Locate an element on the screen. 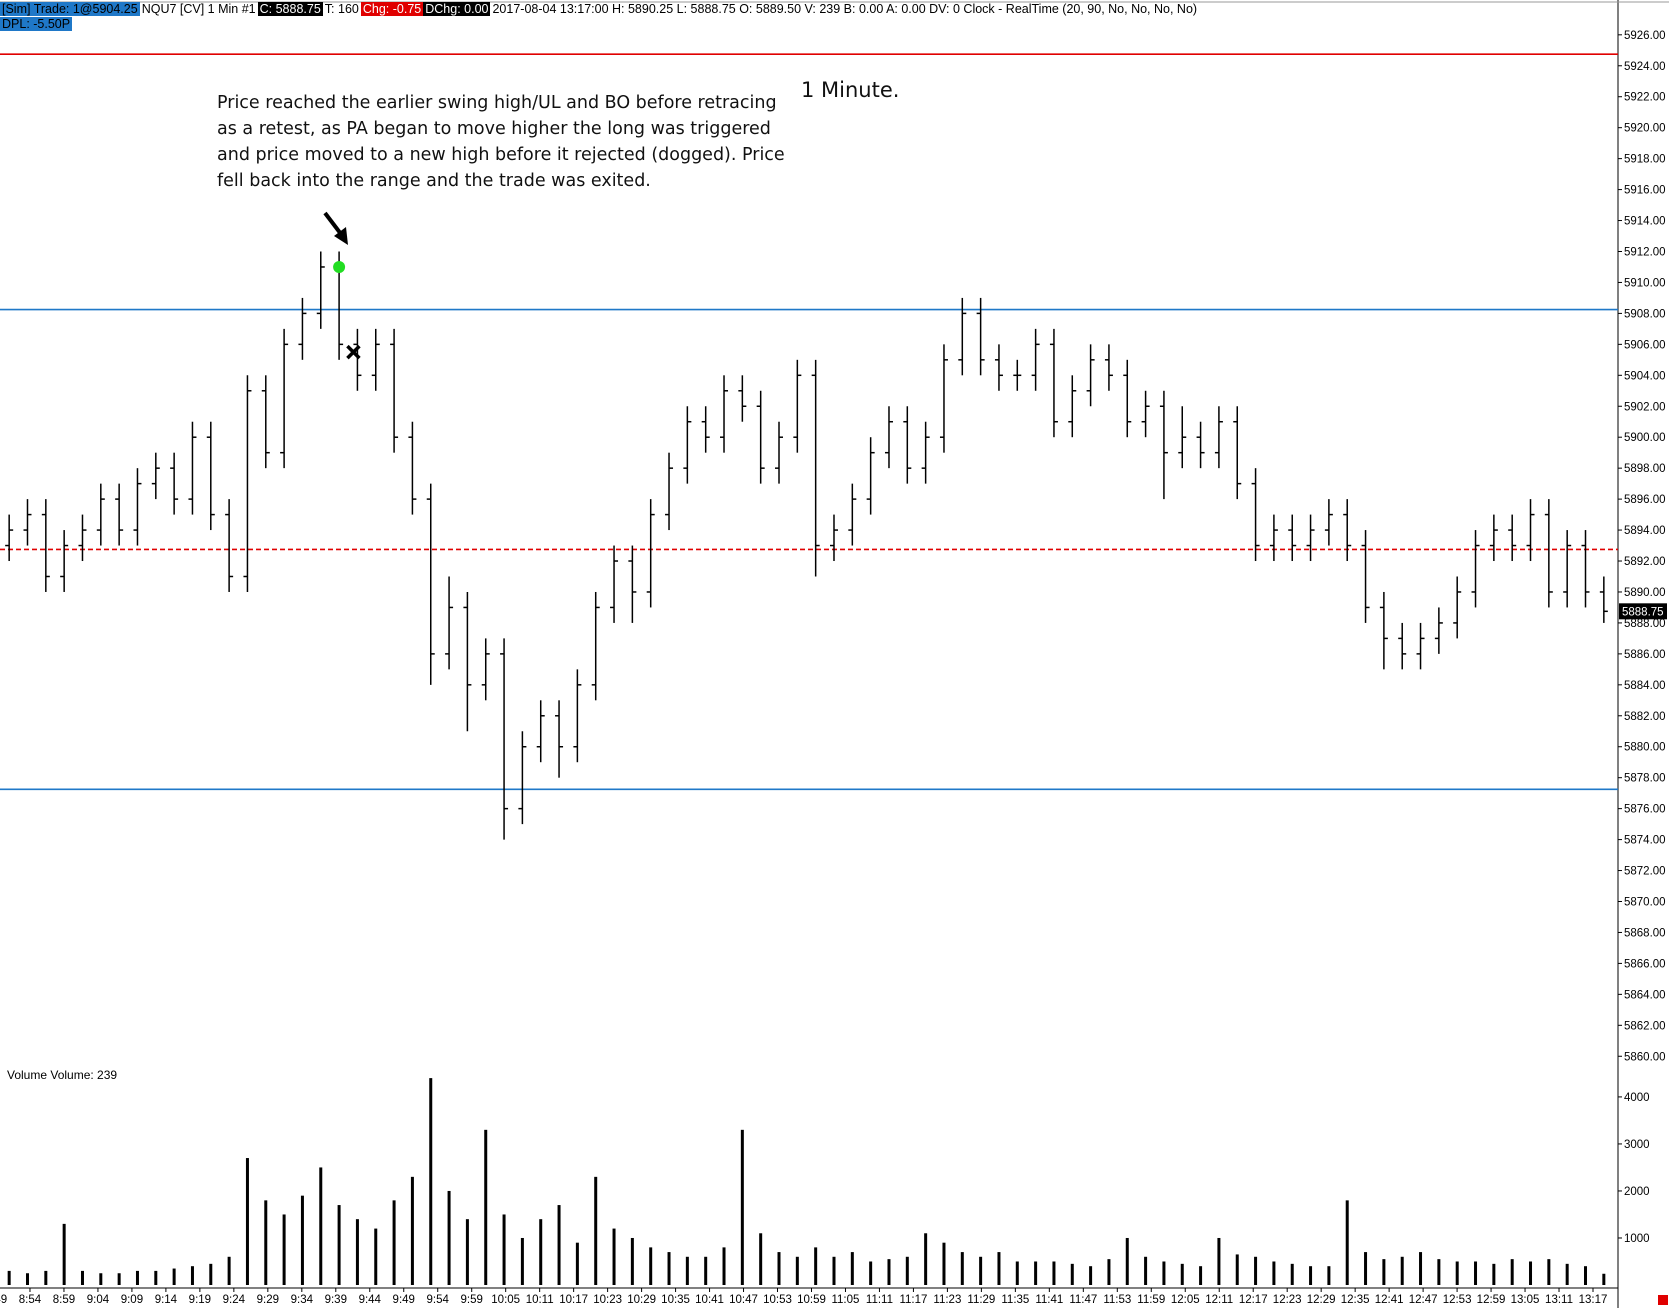  y-tick-label: 5884.00 is located at coordinates (1645, 686).